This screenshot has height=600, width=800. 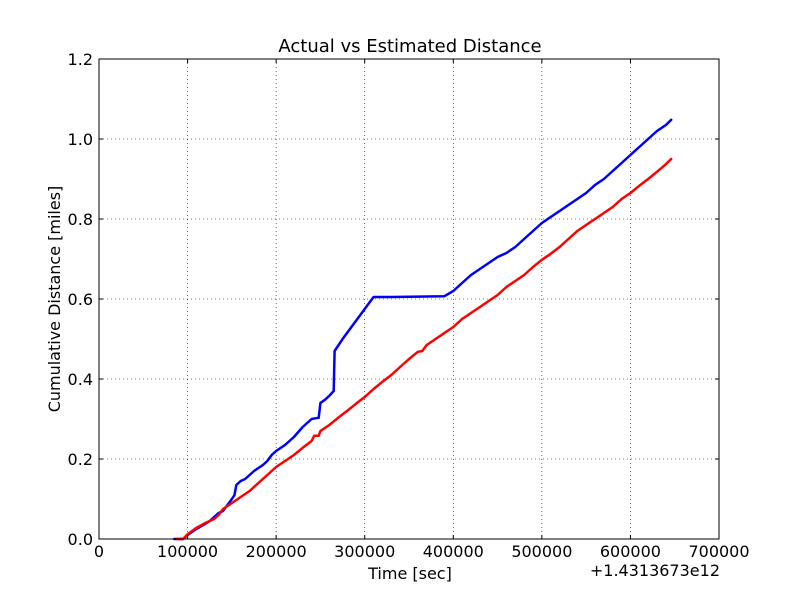 What do you see at coordinates (54, 299) in the screenshot?
I see `y-axis-label: Cumulative Distance [miles]` at bounding box center [54, 299].